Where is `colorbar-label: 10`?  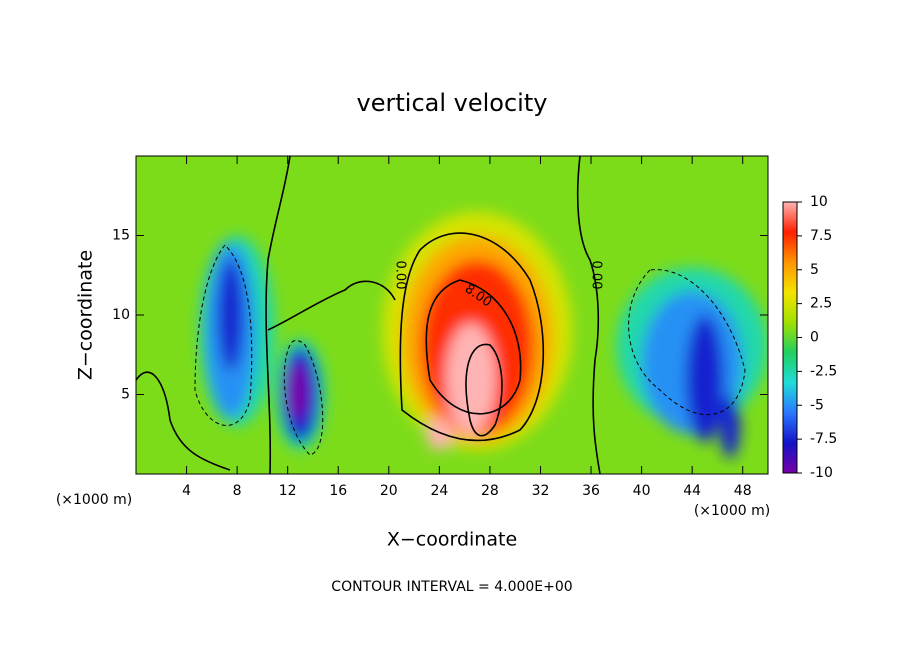
colorbar-label: 10 is located at coordinates (819, 202).